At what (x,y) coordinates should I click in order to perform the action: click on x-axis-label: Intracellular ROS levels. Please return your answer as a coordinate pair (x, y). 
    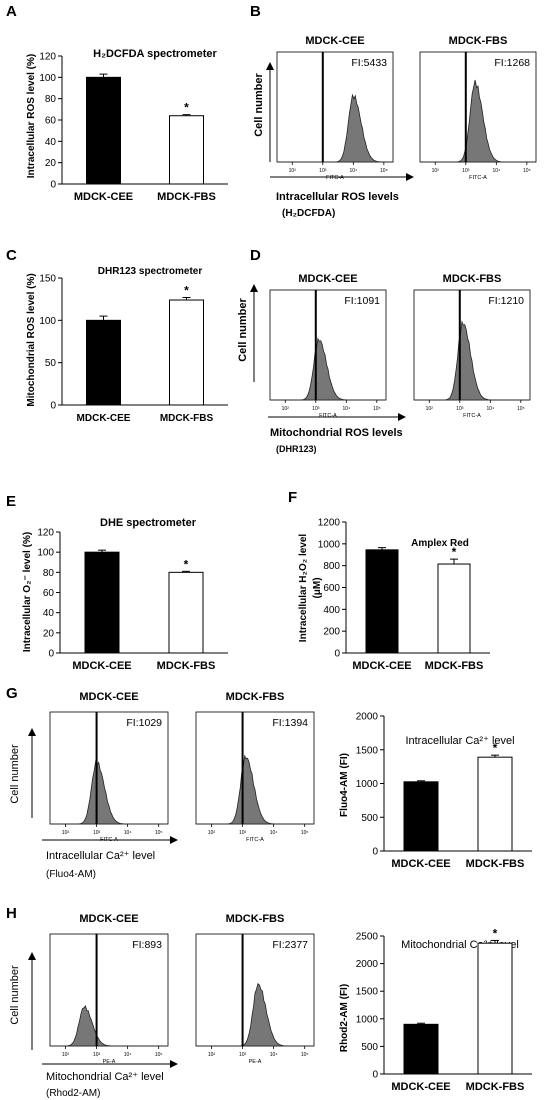
    Looking at the image, I should click on (337, 197).